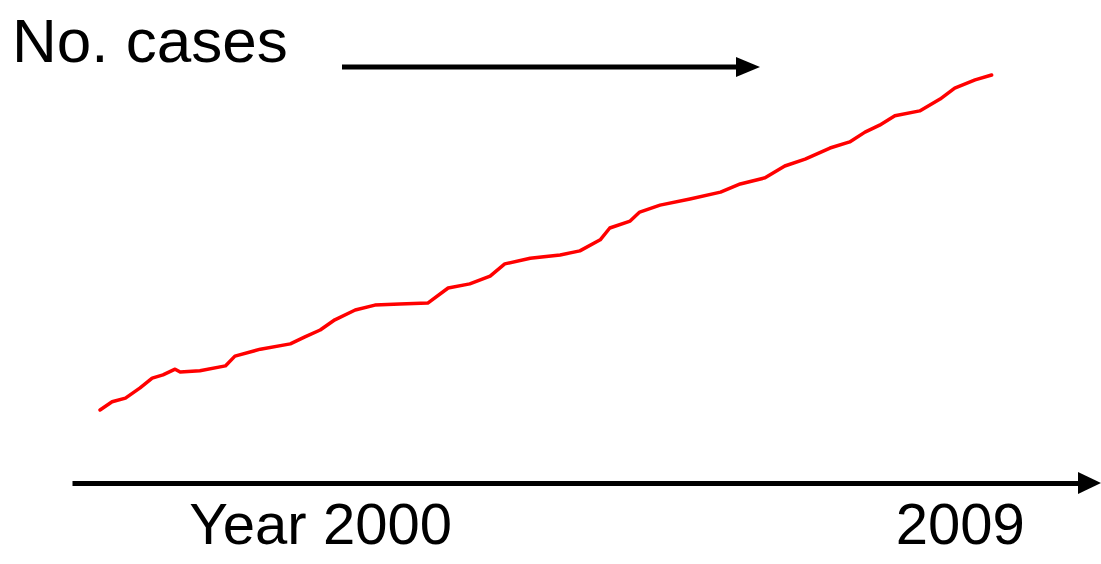 This screenshot has width=1101, height=564. What do you see at coordinates (960, 524) in the screenshot?
I see `x-tick-label: 2009` at bounding box center [960, 524].